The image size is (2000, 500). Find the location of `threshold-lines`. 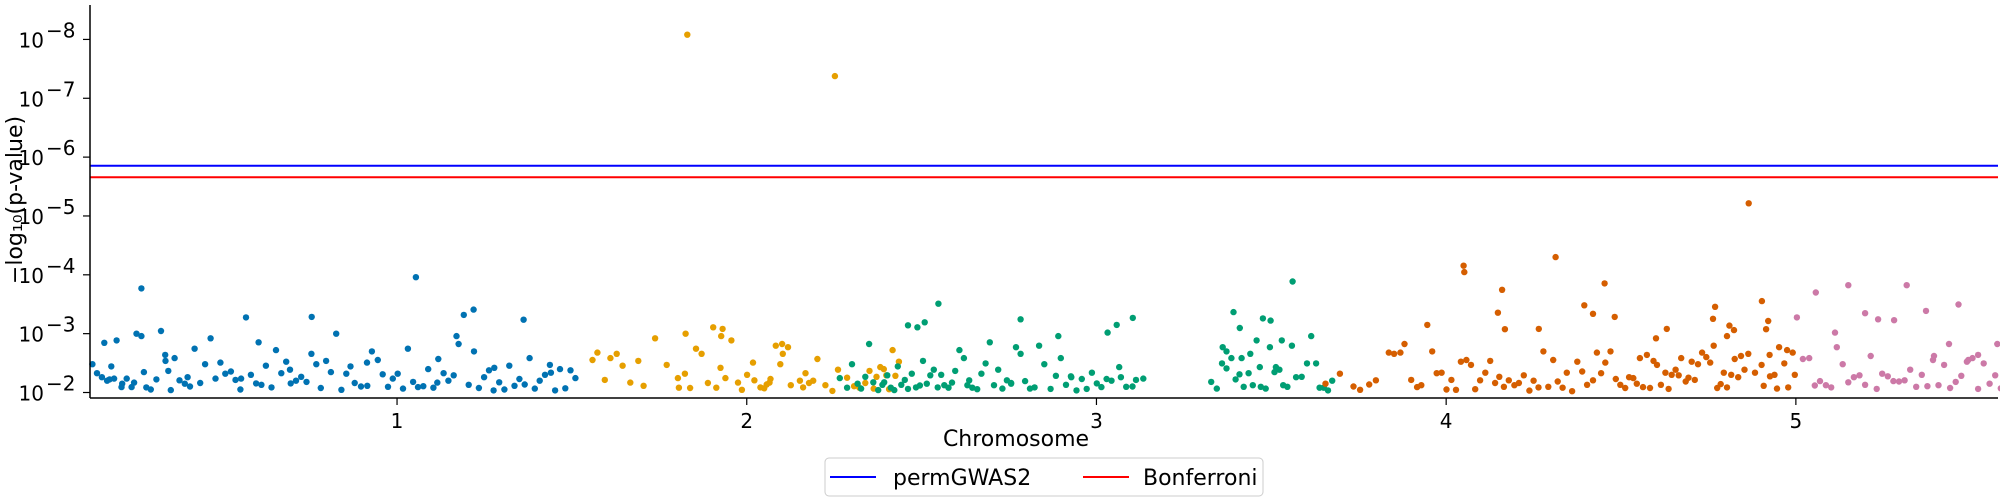

threshold-lines is located at coordinates (1044, 171).